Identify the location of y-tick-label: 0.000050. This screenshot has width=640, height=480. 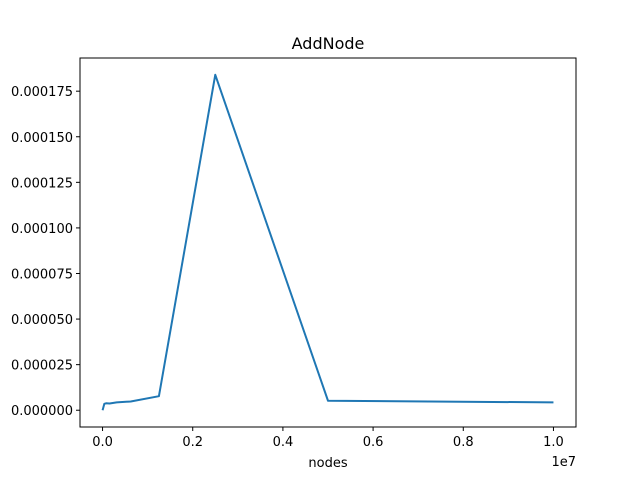
(42, 320).